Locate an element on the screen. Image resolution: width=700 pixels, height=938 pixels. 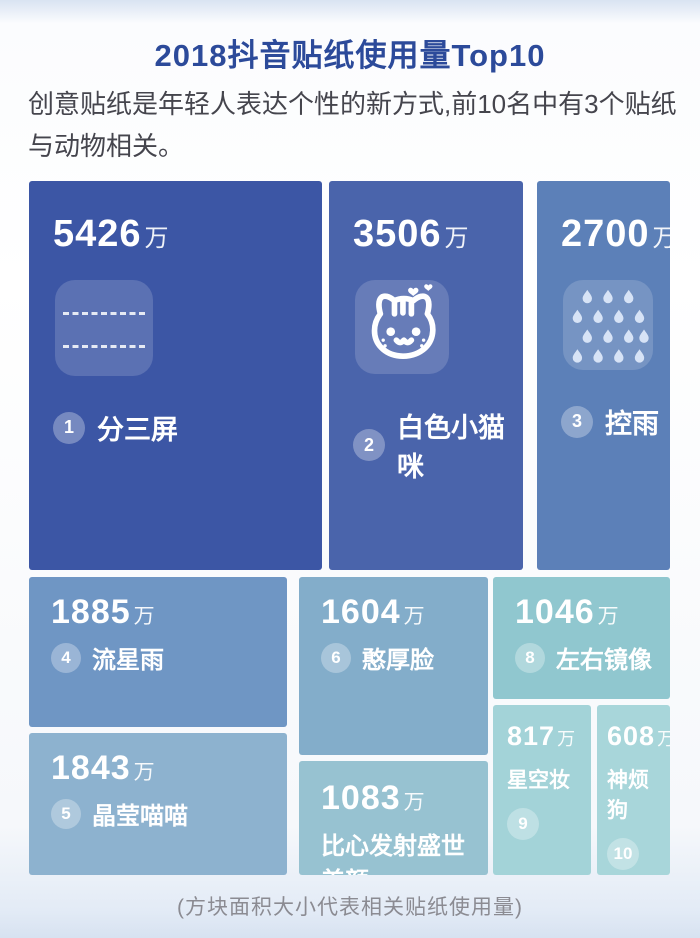
sticker-label: 白色小猫咪 is located at coordinates (451, 447).